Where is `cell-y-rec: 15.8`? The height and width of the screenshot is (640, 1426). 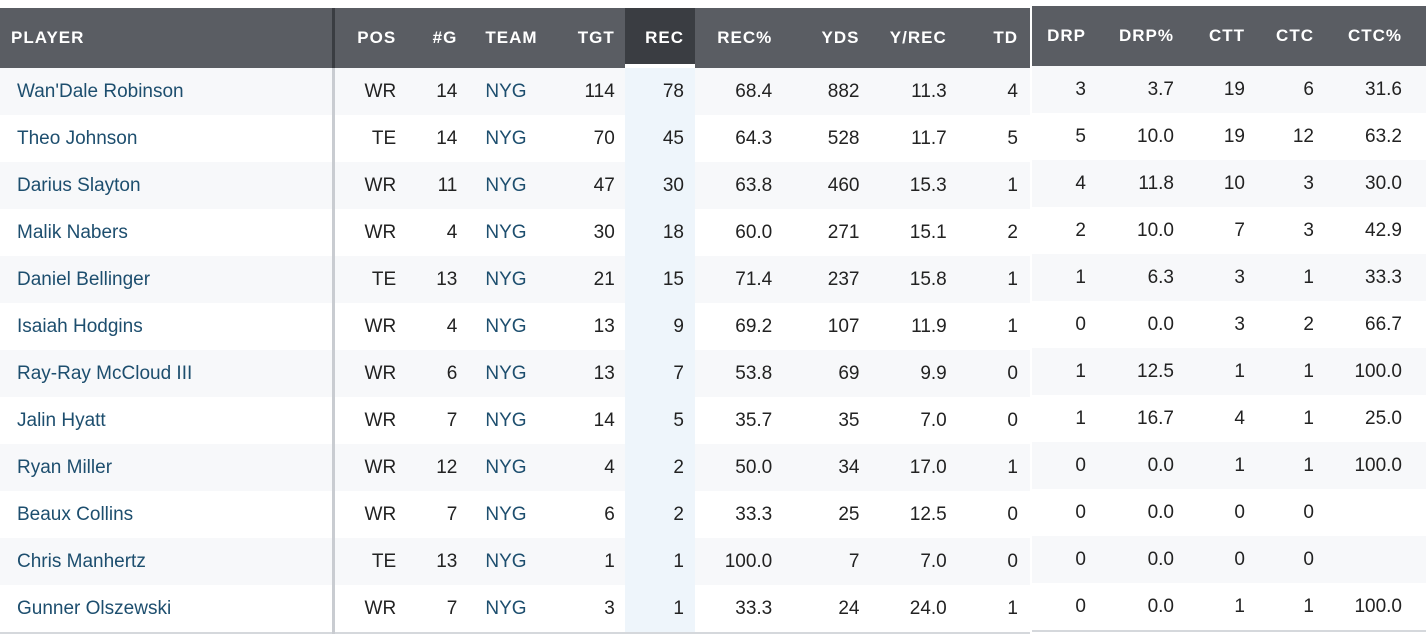 cell-y-rec: 15.8 is located at coordinates (914, 279).